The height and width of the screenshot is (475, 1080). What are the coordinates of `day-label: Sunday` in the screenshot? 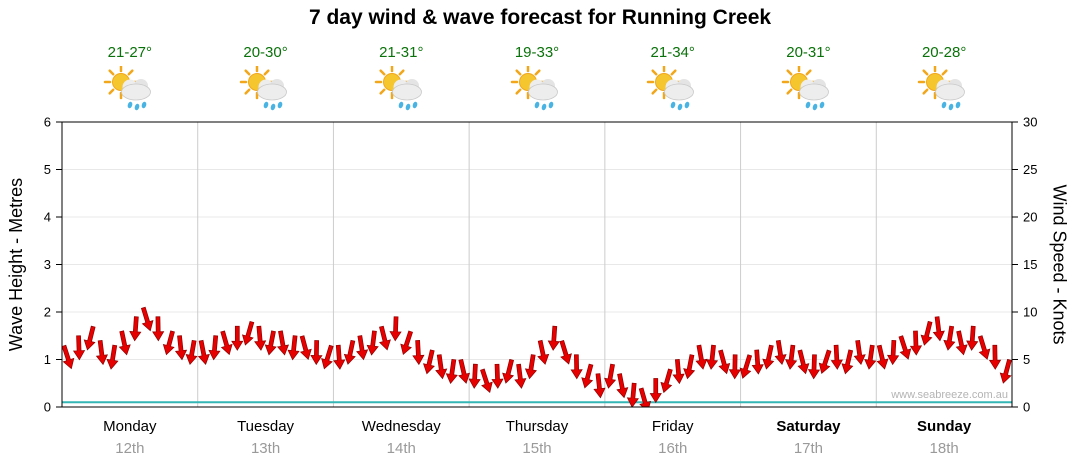 It's located at (944, 426).